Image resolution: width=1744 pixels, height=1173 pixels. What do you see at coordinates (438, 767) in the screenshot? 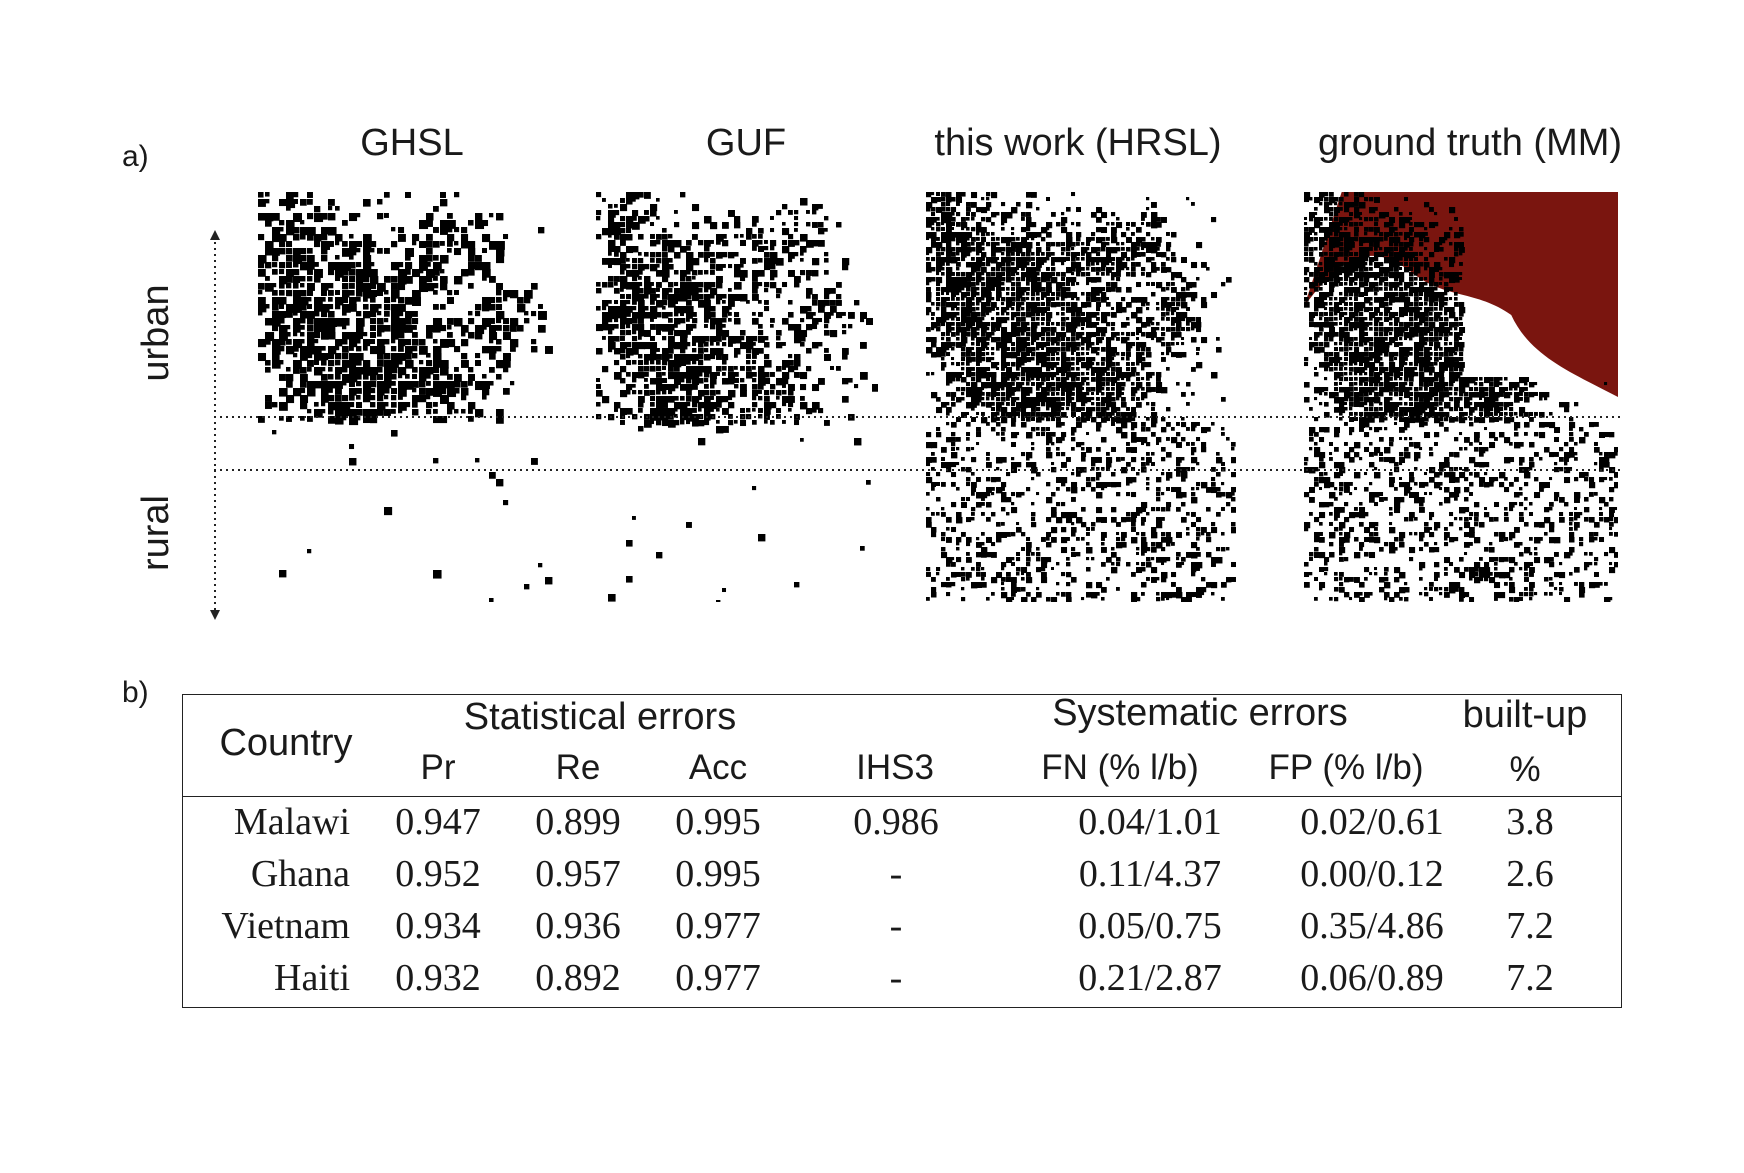
I see `header-pr: Pr` at bounding box center [438, 767].